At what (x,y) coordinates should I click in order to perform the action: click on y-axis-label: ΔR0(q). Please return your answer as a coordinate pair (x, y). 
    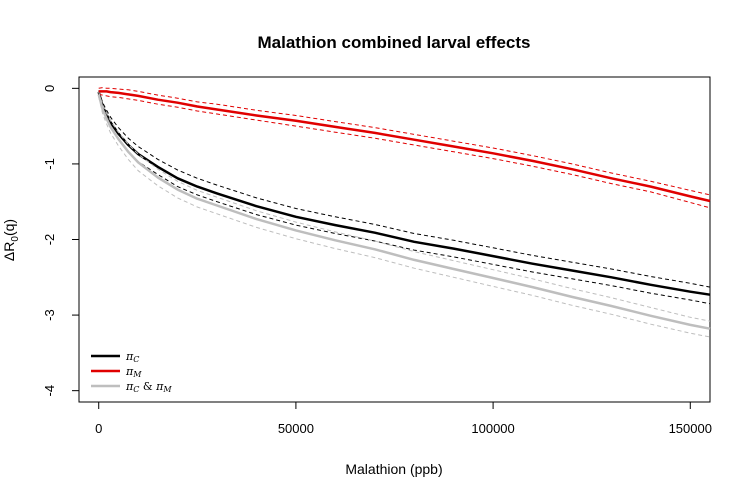
    Looking at the image, I should click on (11, 240).